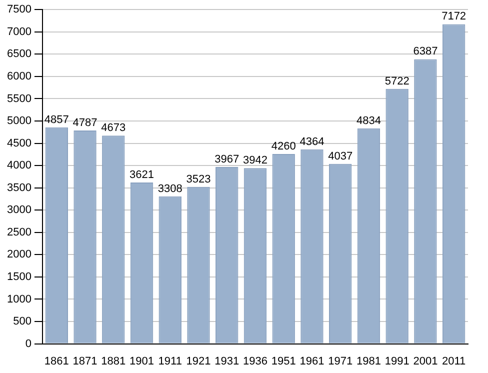 This screenshot has width=488, height=373. I want to click on data-label: 4857, so click(56, 120).